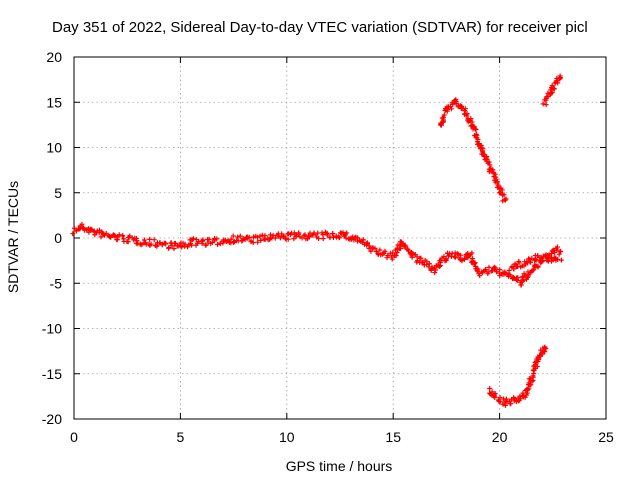 The height and width of the screenshot is (480, 640). What do you see at coordinates (58, 238) in the screenshot?
I see `y-tick-label: 0` at bounding box center [58, 238].